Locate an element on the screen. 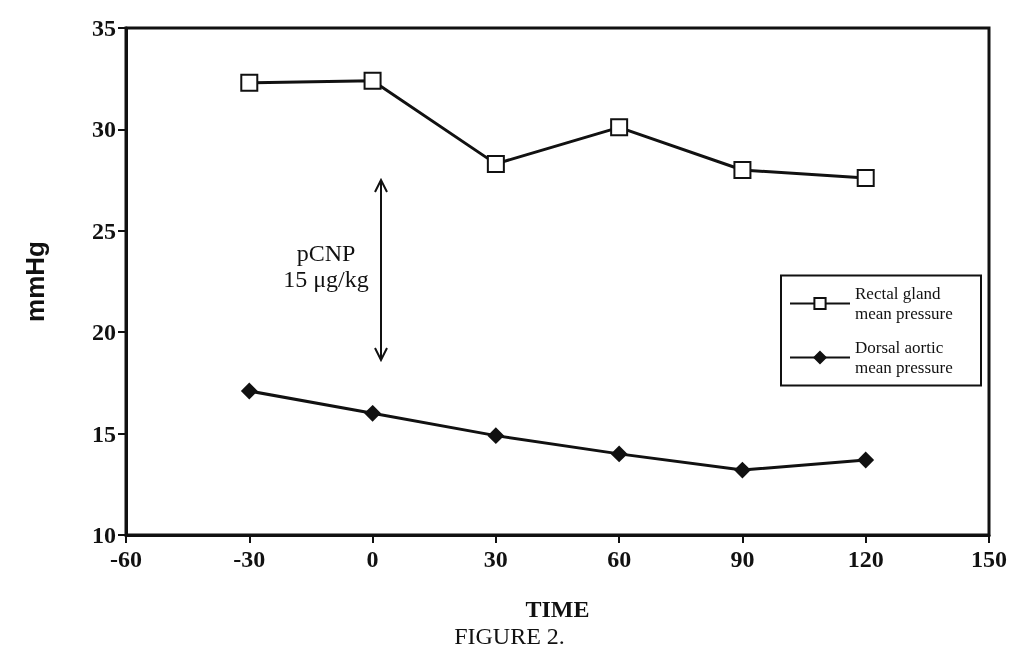  x-tick-label: 90 is located at coordinates (742, 559).